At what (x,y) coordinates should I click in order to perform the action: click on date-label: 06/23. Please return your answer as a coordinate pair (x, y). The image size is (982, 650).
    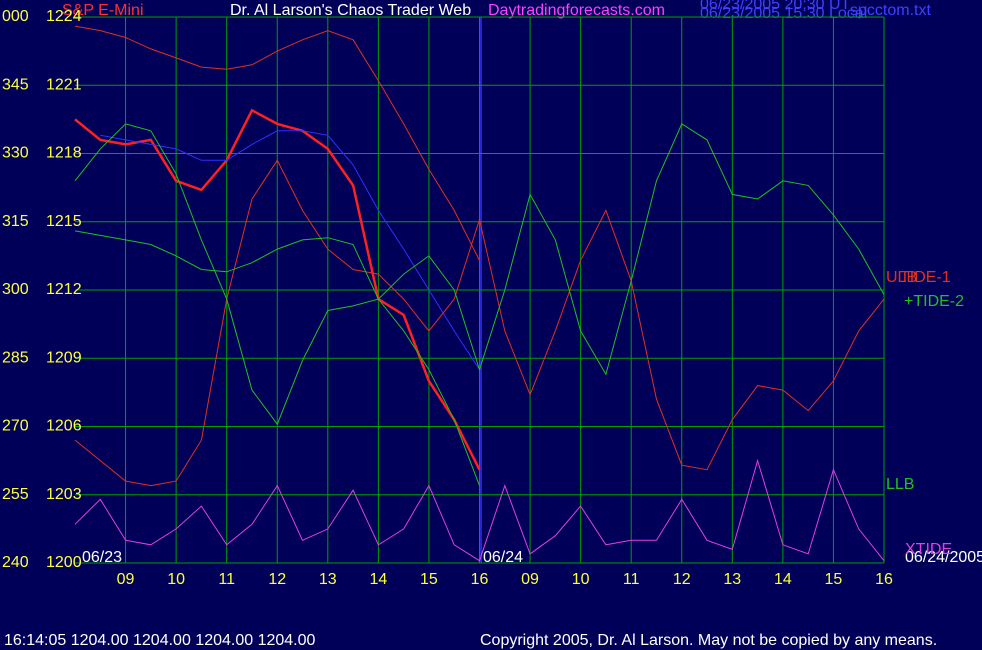
    Looking at the image, I should click on (102, 557).